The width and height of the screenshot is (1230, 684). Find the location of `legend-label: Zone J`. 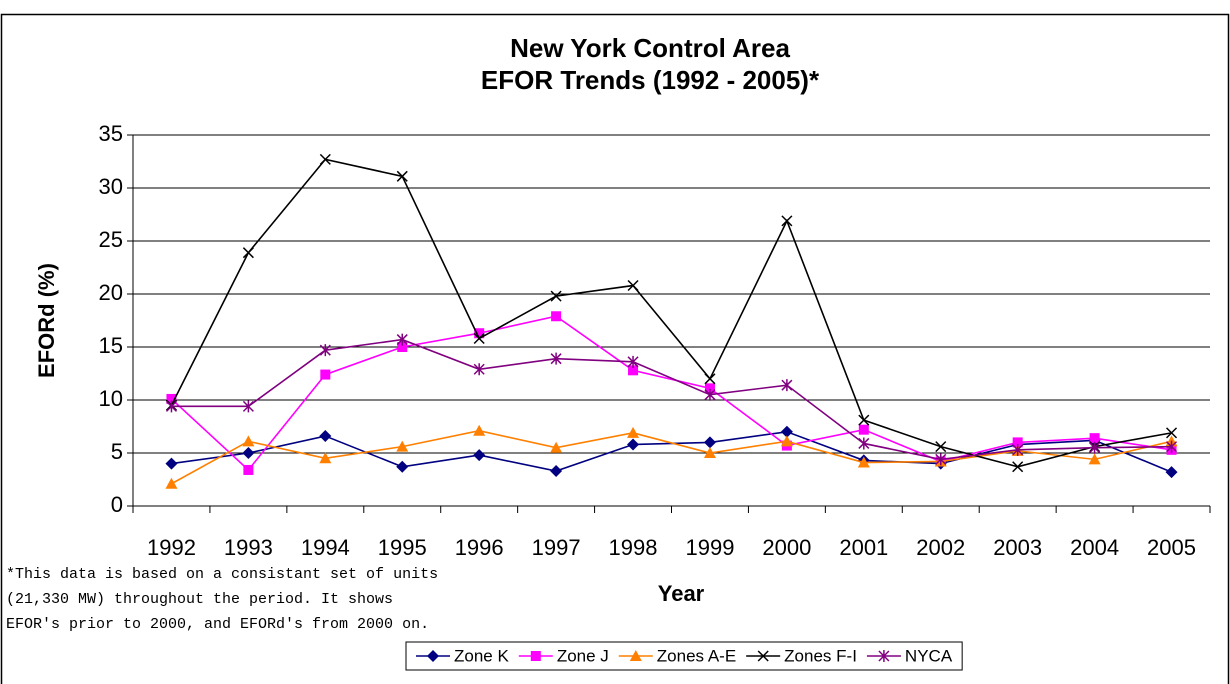

legend-label: Zone J is located at coordinates (583, 655).